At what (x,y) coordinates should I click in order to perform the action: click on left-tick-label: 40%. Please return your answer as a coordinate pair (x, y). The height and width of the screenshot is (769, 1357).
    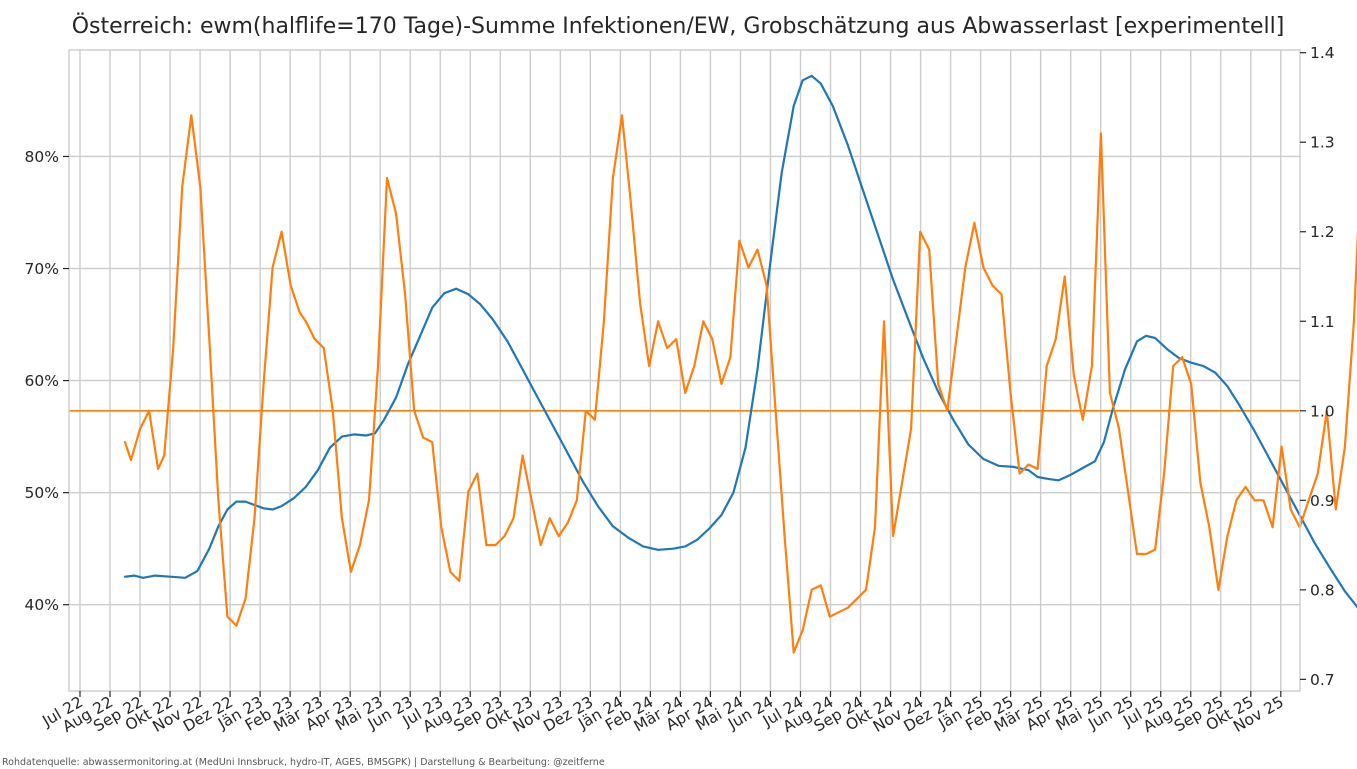
    Looking at the image, I should click on (42, 605).